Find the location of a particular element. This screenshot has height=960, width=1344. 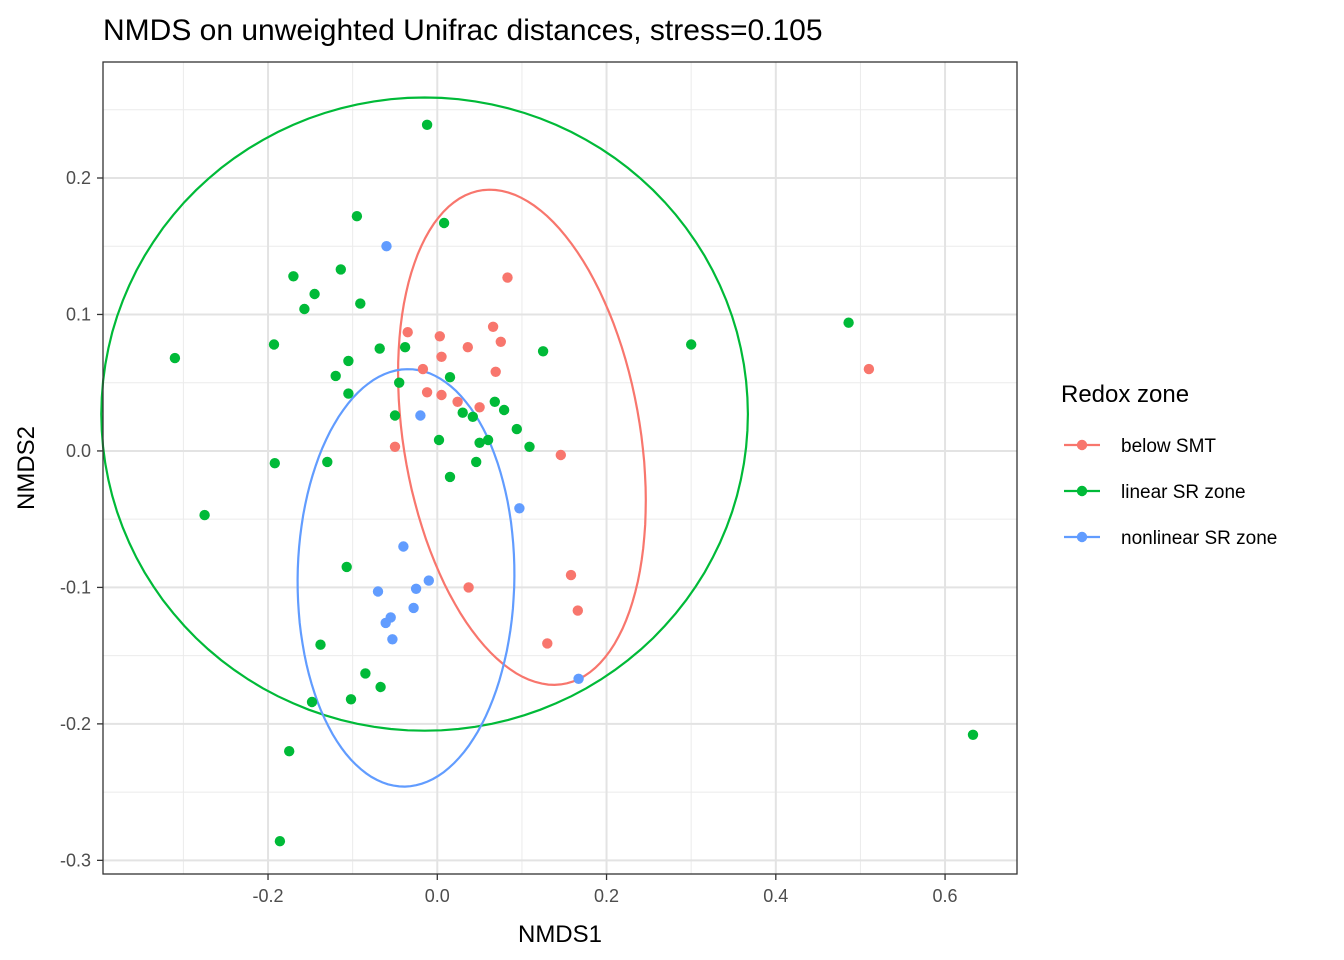

y-tick-label: 0.2 is located at coordinates (78, 178).